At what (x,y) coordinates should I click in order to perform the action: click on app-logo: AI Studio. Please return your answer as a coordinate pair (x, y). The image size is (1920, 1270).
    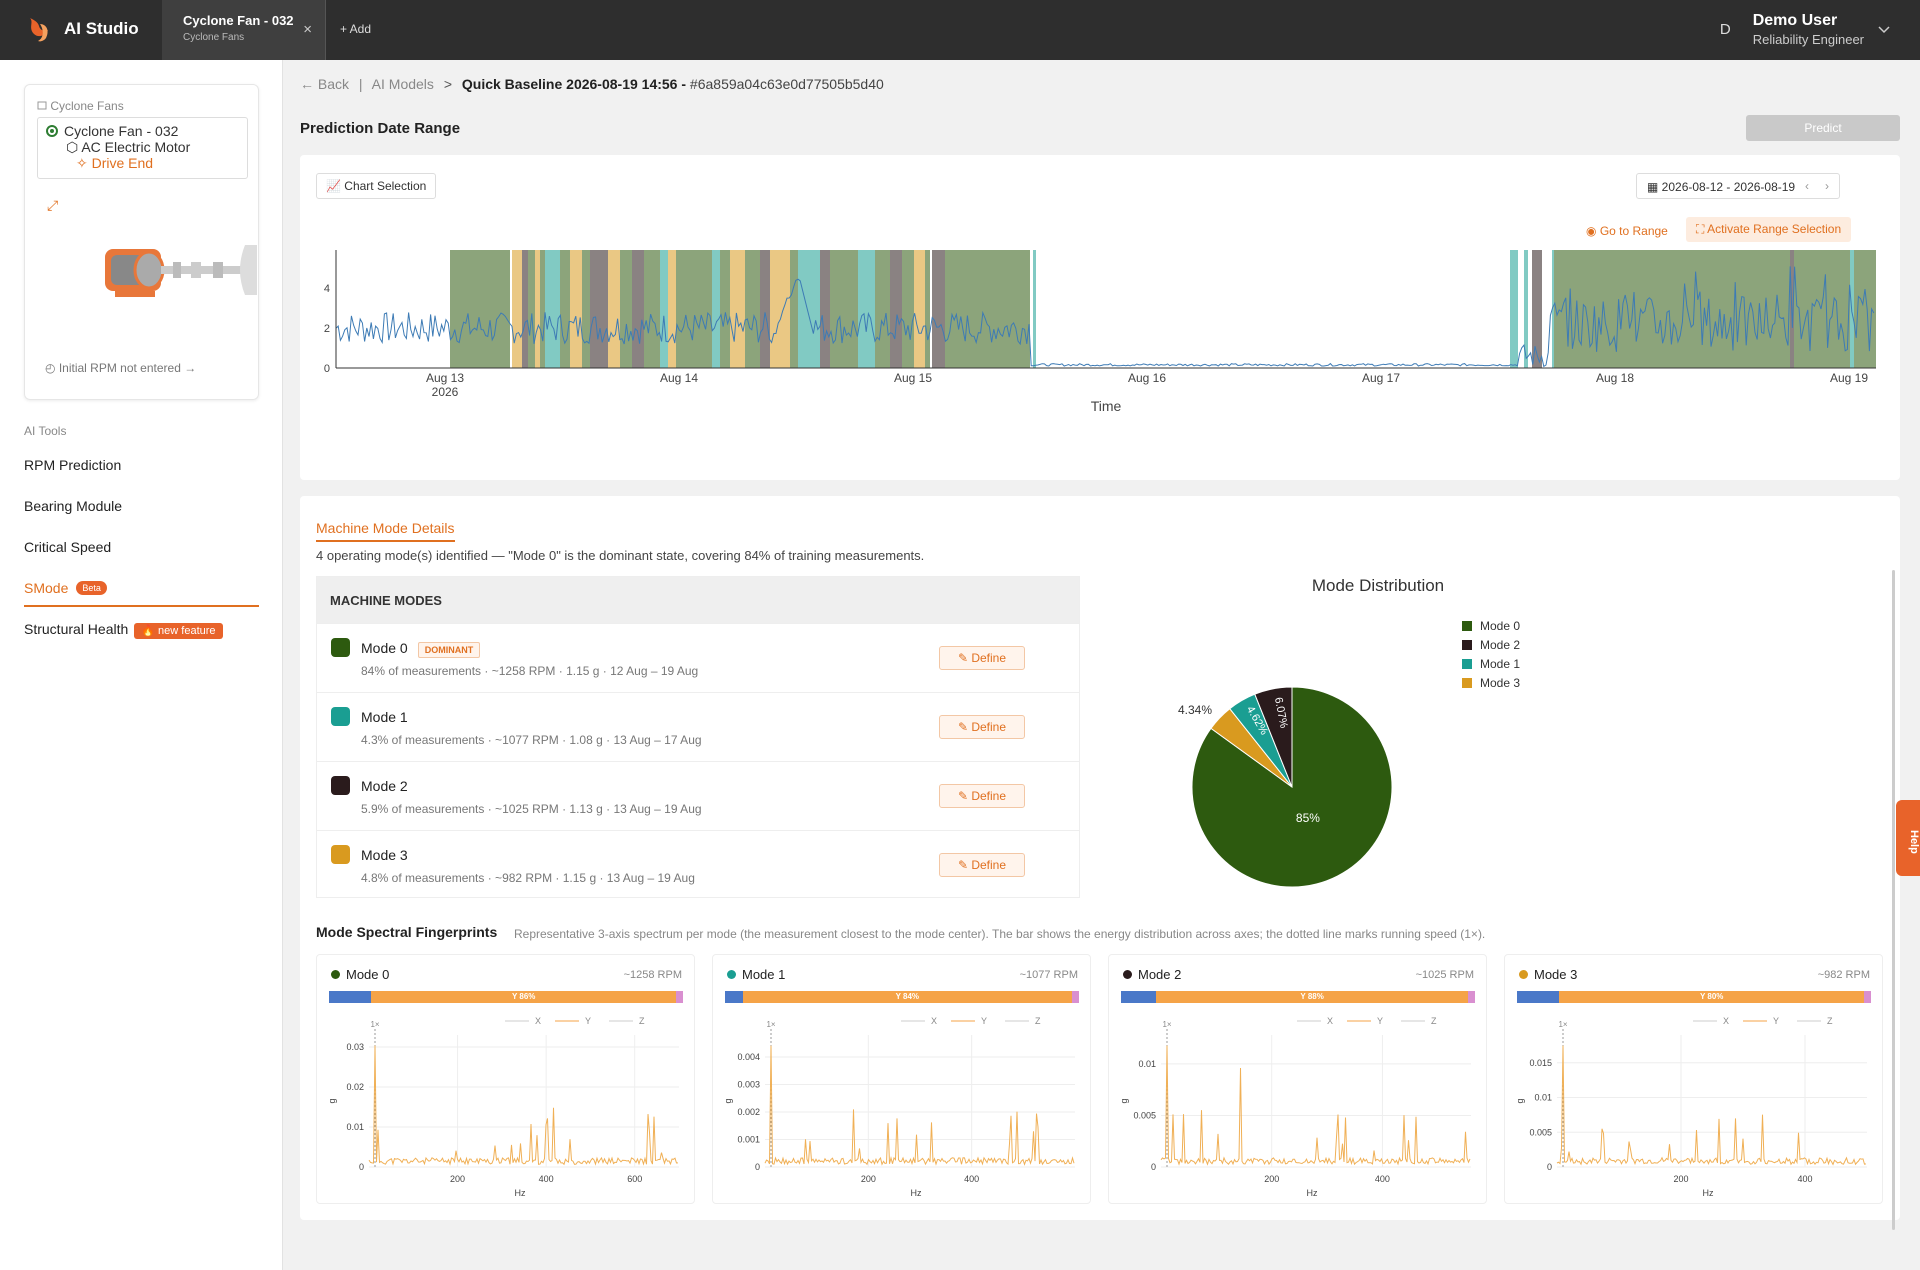
    Looking at the image, I should click on (81, 29).